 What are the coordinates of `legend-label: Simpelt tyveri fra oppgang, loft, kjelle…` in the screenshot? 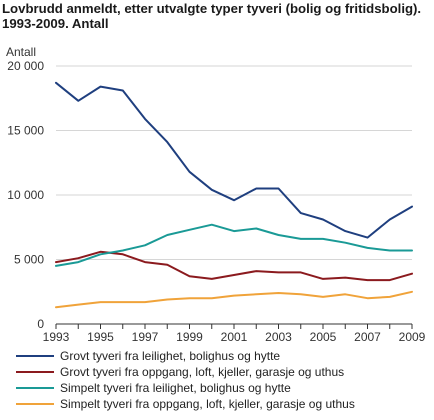 It's located at (207, 404).